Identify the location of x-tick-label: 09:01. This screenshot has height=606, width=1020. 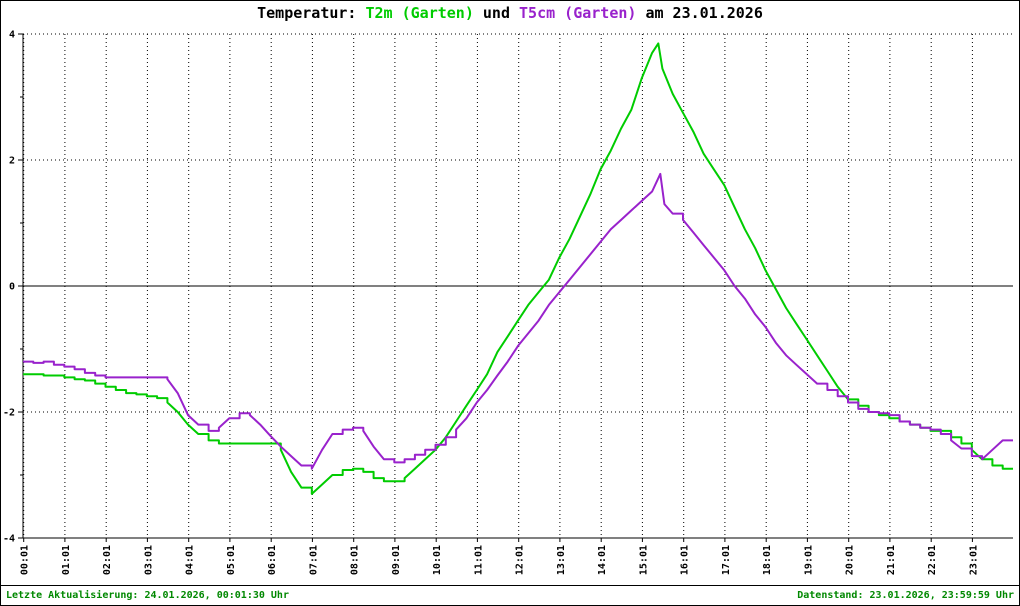
(396, 560).